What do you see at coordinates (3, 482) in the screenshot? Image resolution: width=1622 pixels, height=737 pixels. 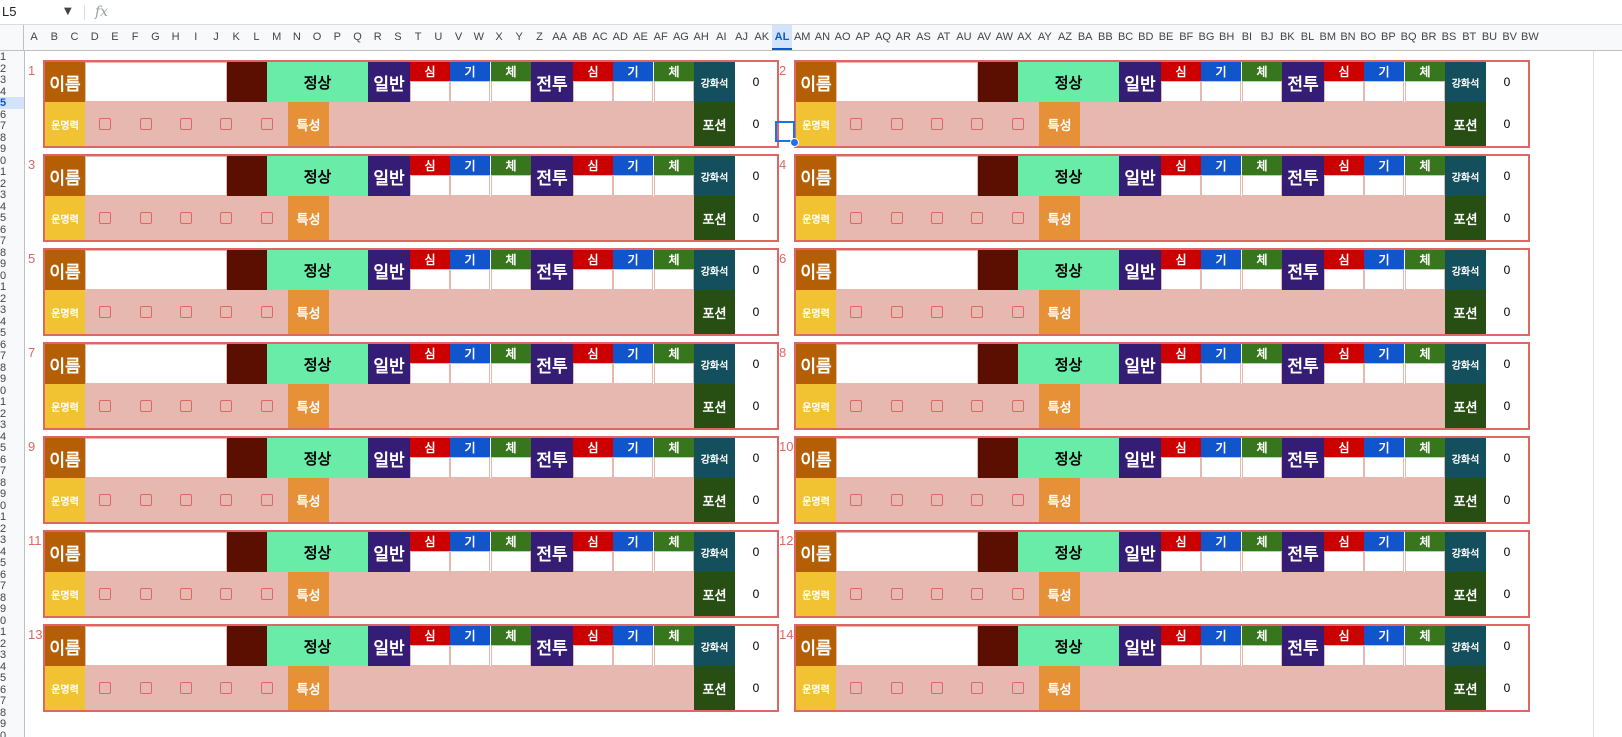 I see `row-header: 8` at bounding box center [3, 482].